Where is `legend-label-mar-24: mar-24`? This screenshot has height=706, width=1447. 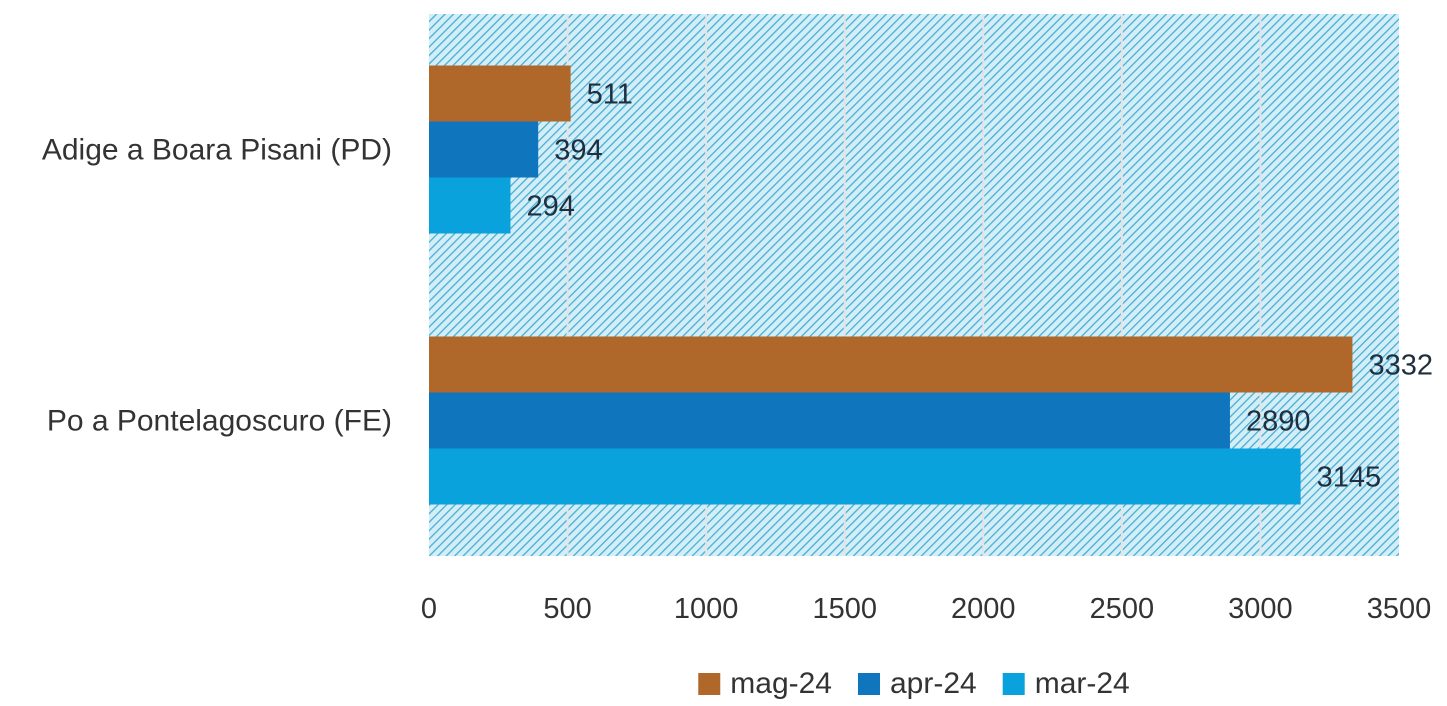 legend-label-mar-24: mar-24 is located at coordinates (1082, 683).